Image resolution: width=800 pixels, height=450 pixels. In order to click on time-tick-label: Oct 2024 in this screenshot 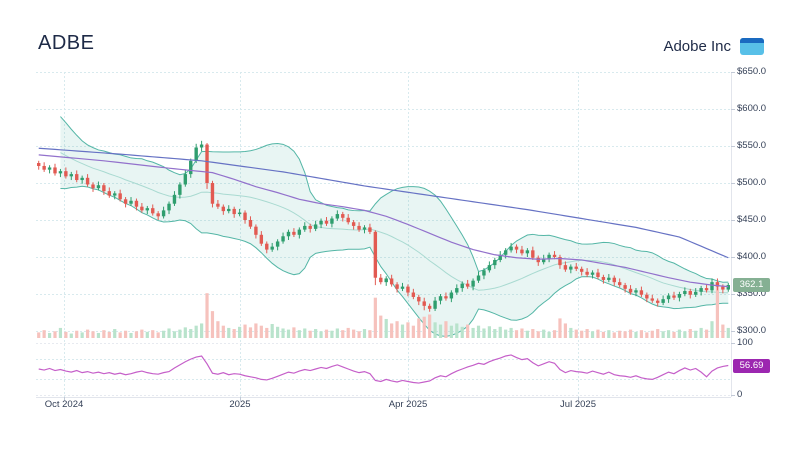, I will do `click(64, 404)`.